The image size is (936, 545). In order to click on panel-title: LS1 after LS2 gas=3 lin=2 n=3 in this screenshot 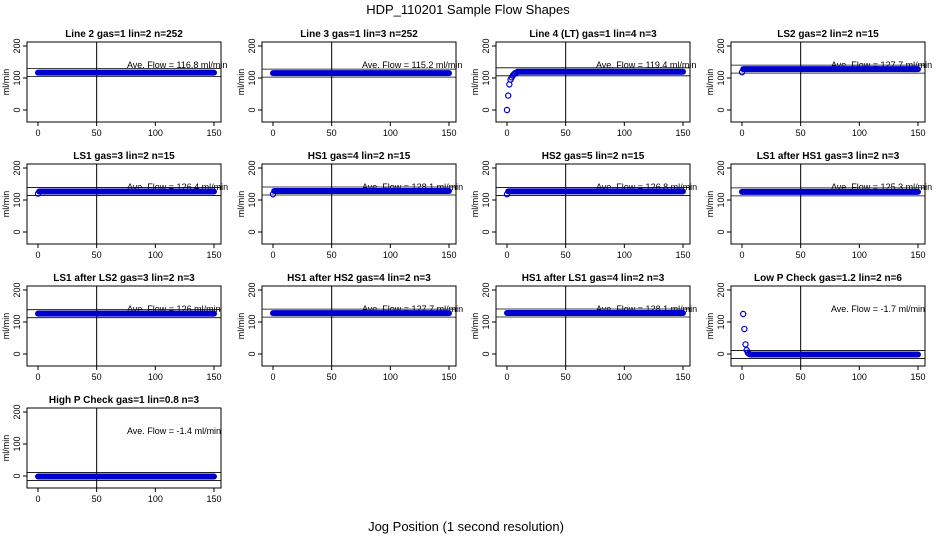, I will do `click(124, 278)`.